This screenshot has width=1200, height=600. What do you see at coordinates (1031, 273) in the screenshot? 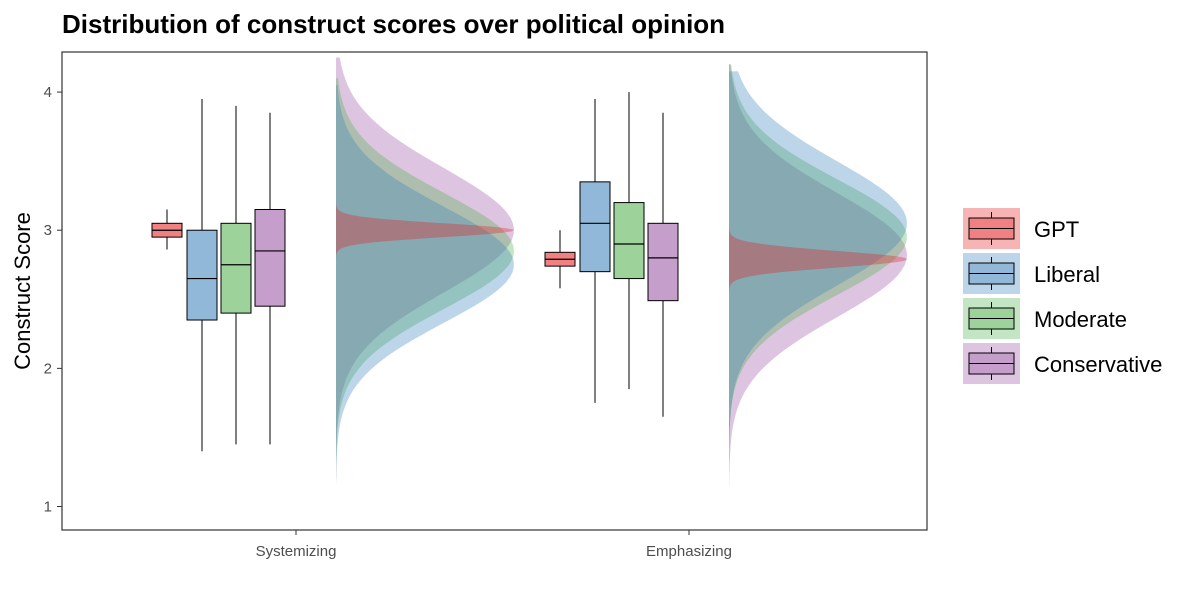
I see `legend-item-liberal: Liberal` at bounding box center [1031, 273].